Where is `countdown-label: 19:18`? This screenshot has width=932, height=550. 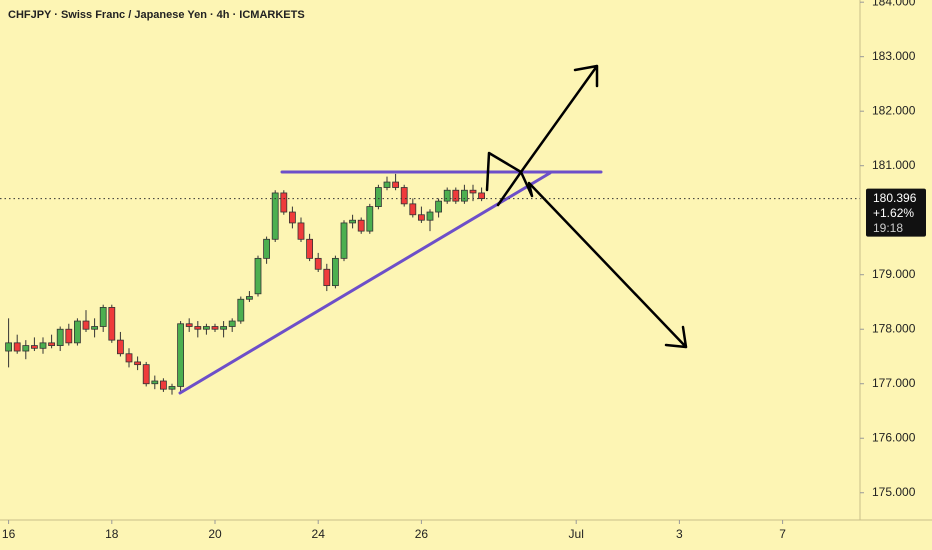
countdown-label: 19:18 is located at coordinates (888, 228).